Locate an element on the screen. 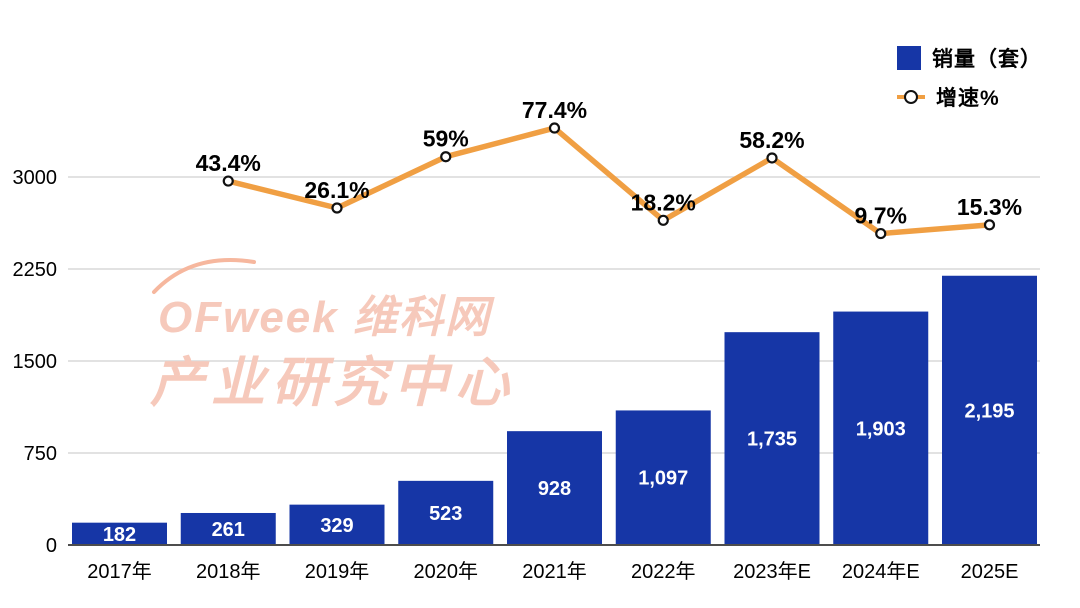 The width and height of the screenshot is (1080, 608). bar-value-label-2022年: 1,097 is located at coordinates (663, 479).